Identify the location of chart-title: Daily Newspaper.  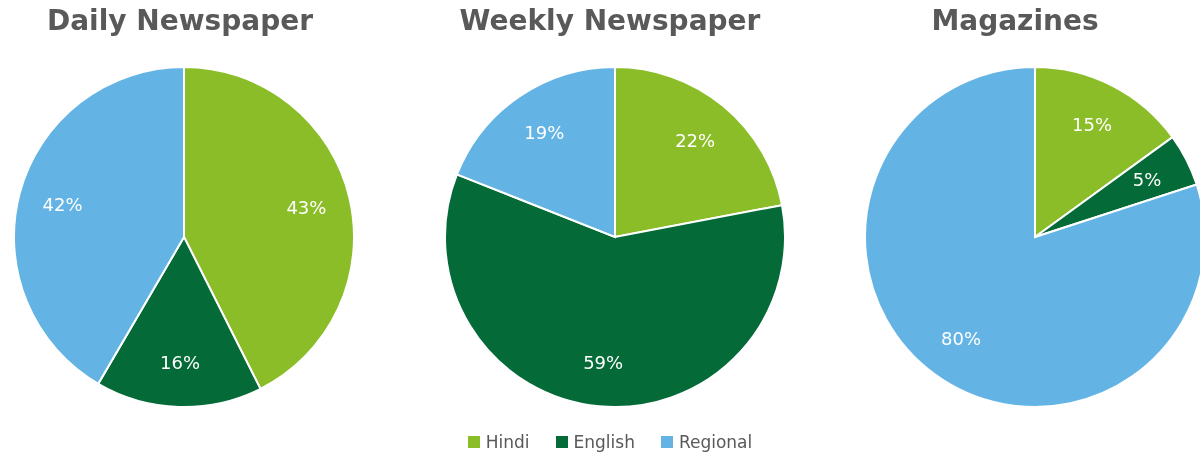
(180, 20).